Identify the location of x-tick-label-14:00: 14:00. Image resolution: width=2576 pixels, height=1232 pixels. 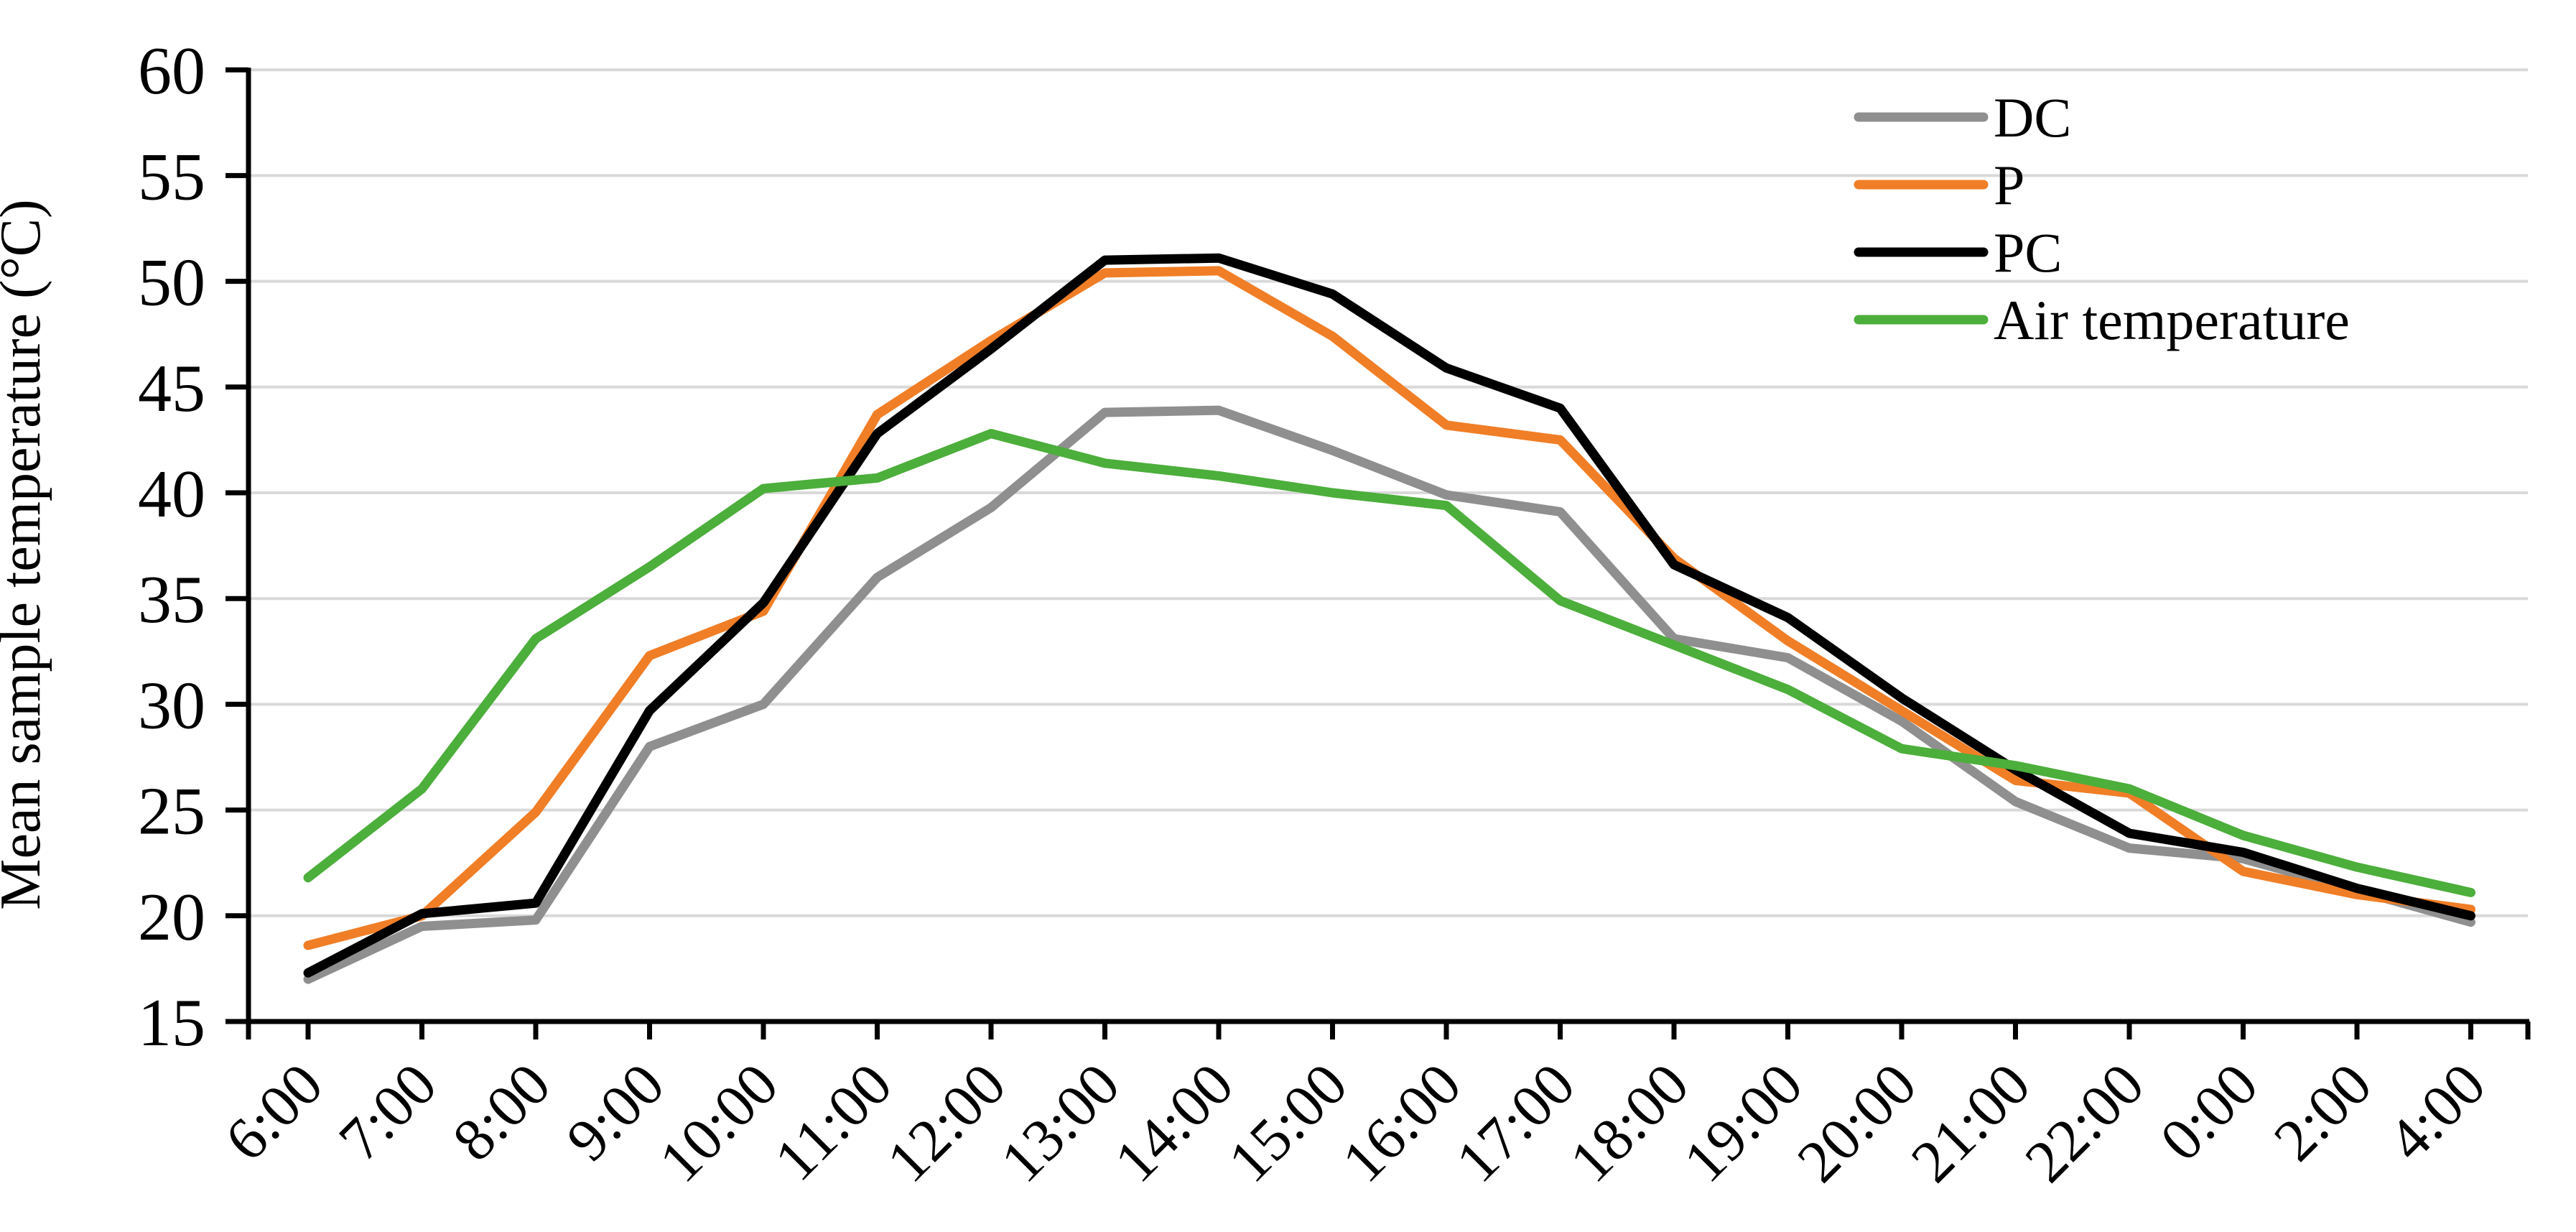
(1174, 1123).